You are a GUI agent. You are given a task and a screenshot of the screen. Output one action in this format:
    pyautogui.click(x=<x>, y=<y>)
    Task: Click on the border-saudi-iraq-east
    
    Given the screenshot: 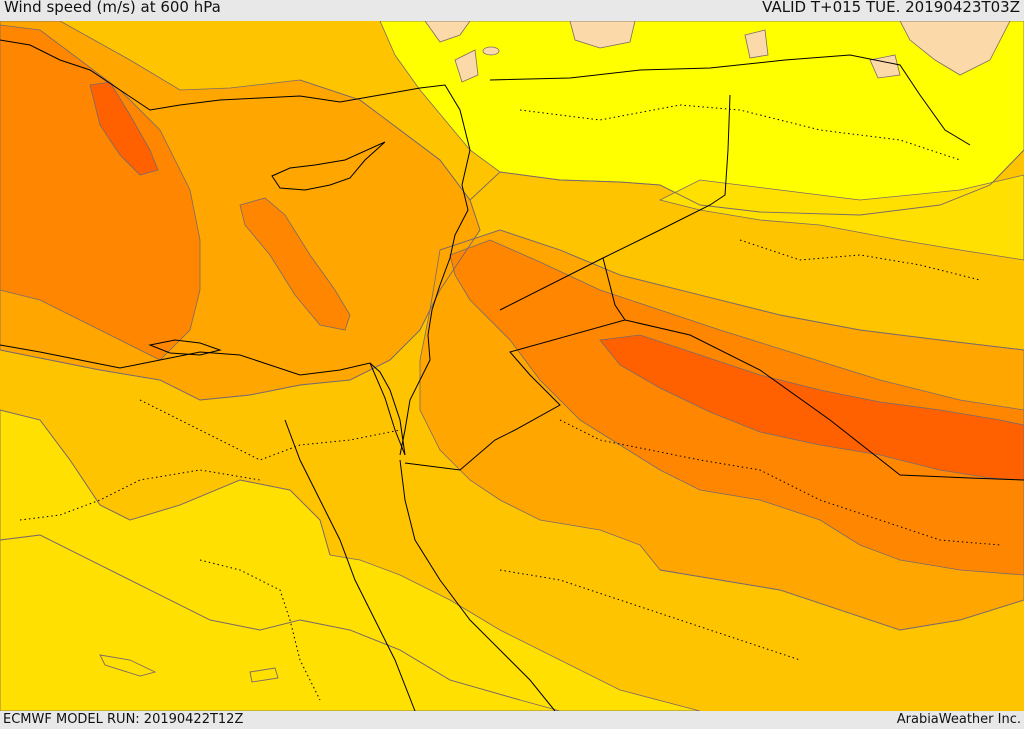 What is the action you would take?
    pyautogui.click(x=824, y=400)
    